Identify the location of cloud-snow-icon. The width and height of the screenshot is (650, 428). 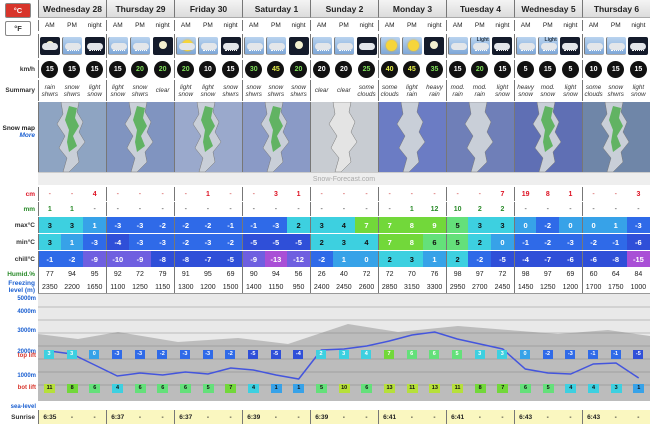
(343, 46).